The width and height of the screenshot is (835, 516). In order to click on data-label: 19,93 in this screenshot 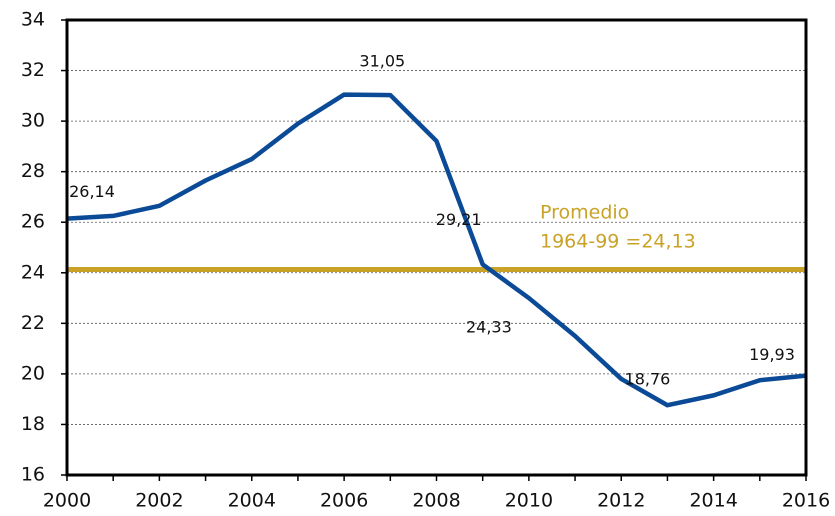, I will do `click(772, 354)`.